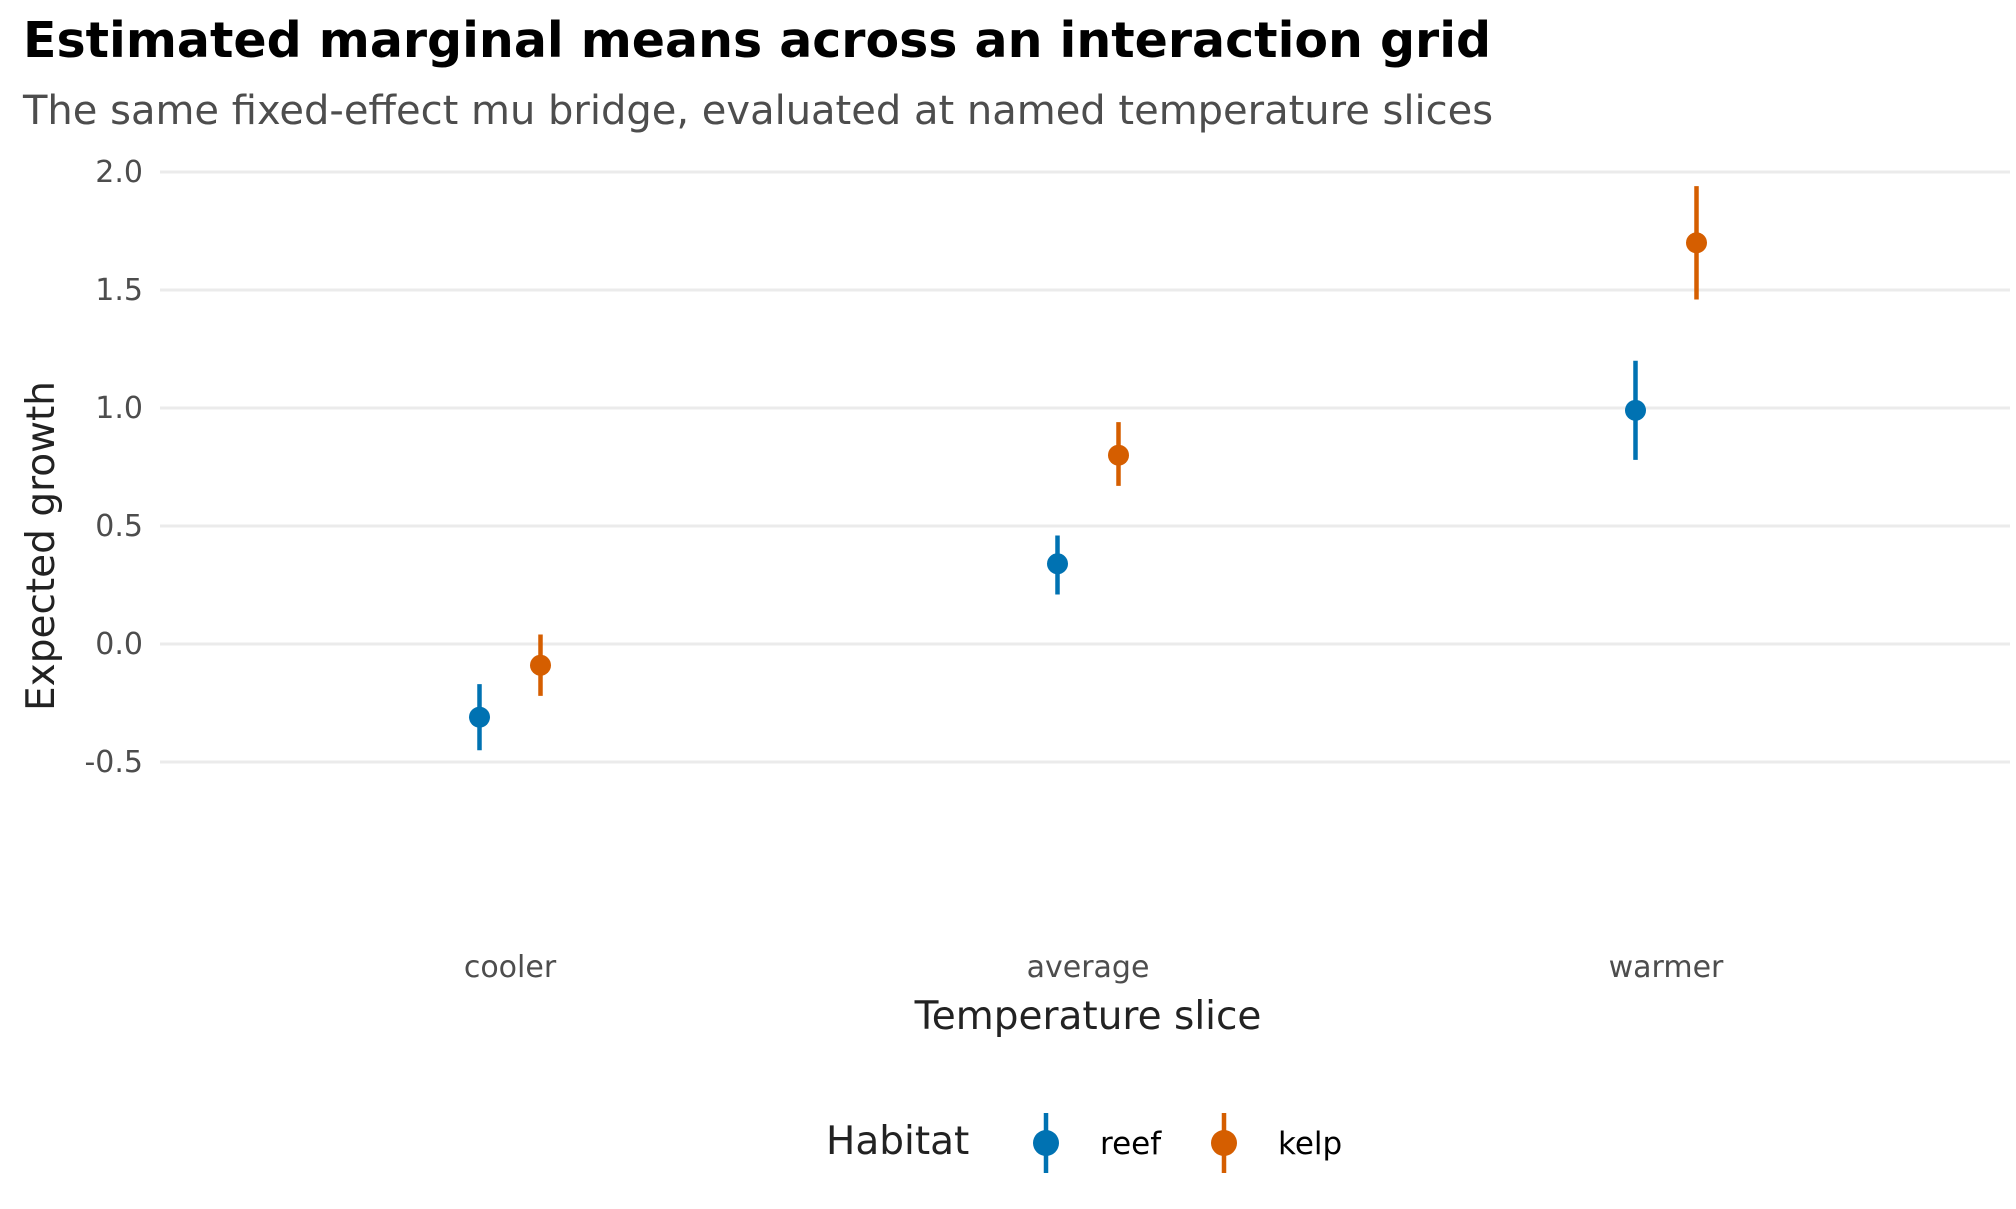 The width and height of the screenshot is (2016, 1209). What do you see at coordinates (119, 408) in the screenshot?
I see `y-tick-label: 1.0` at bounding box center [119, 408].